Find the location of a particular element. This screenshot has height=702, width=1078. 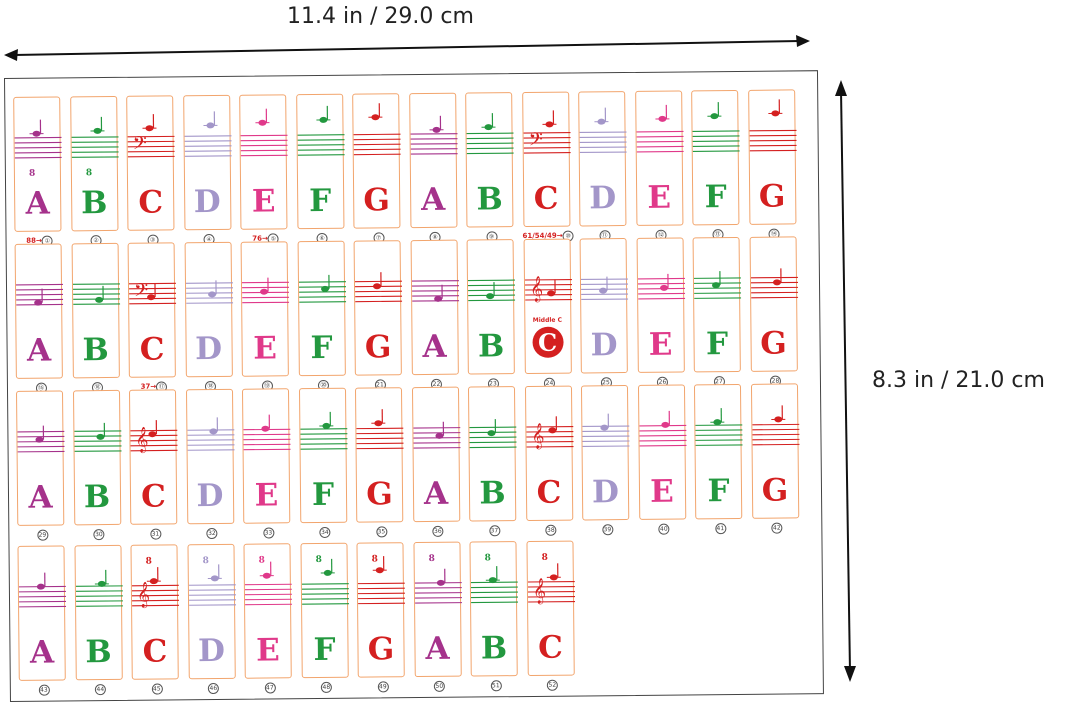

key-sticker-37: B 37 is located at coordinates (492, 461).